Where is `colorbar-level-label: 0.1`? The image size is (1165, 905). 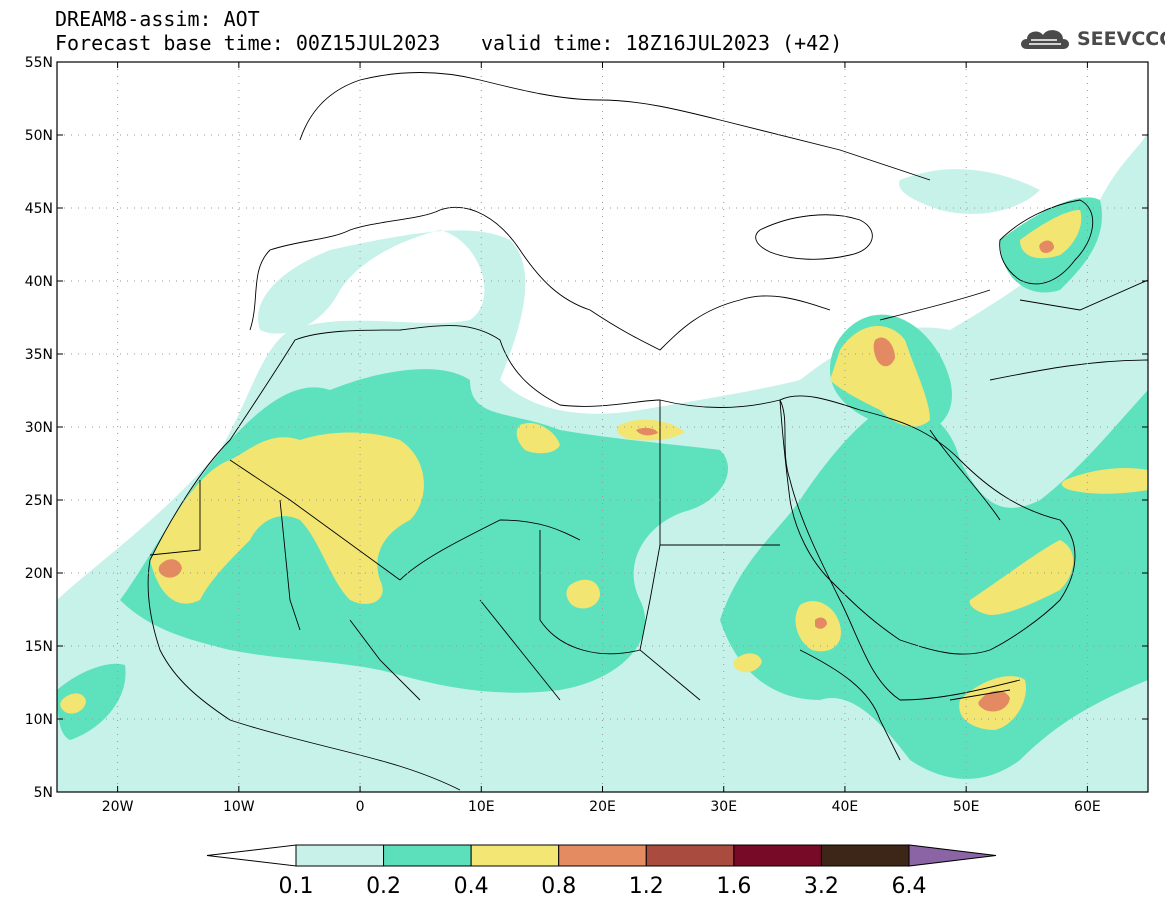 colorbar-level-label: 0.1 is located at coordinates (296, 886).